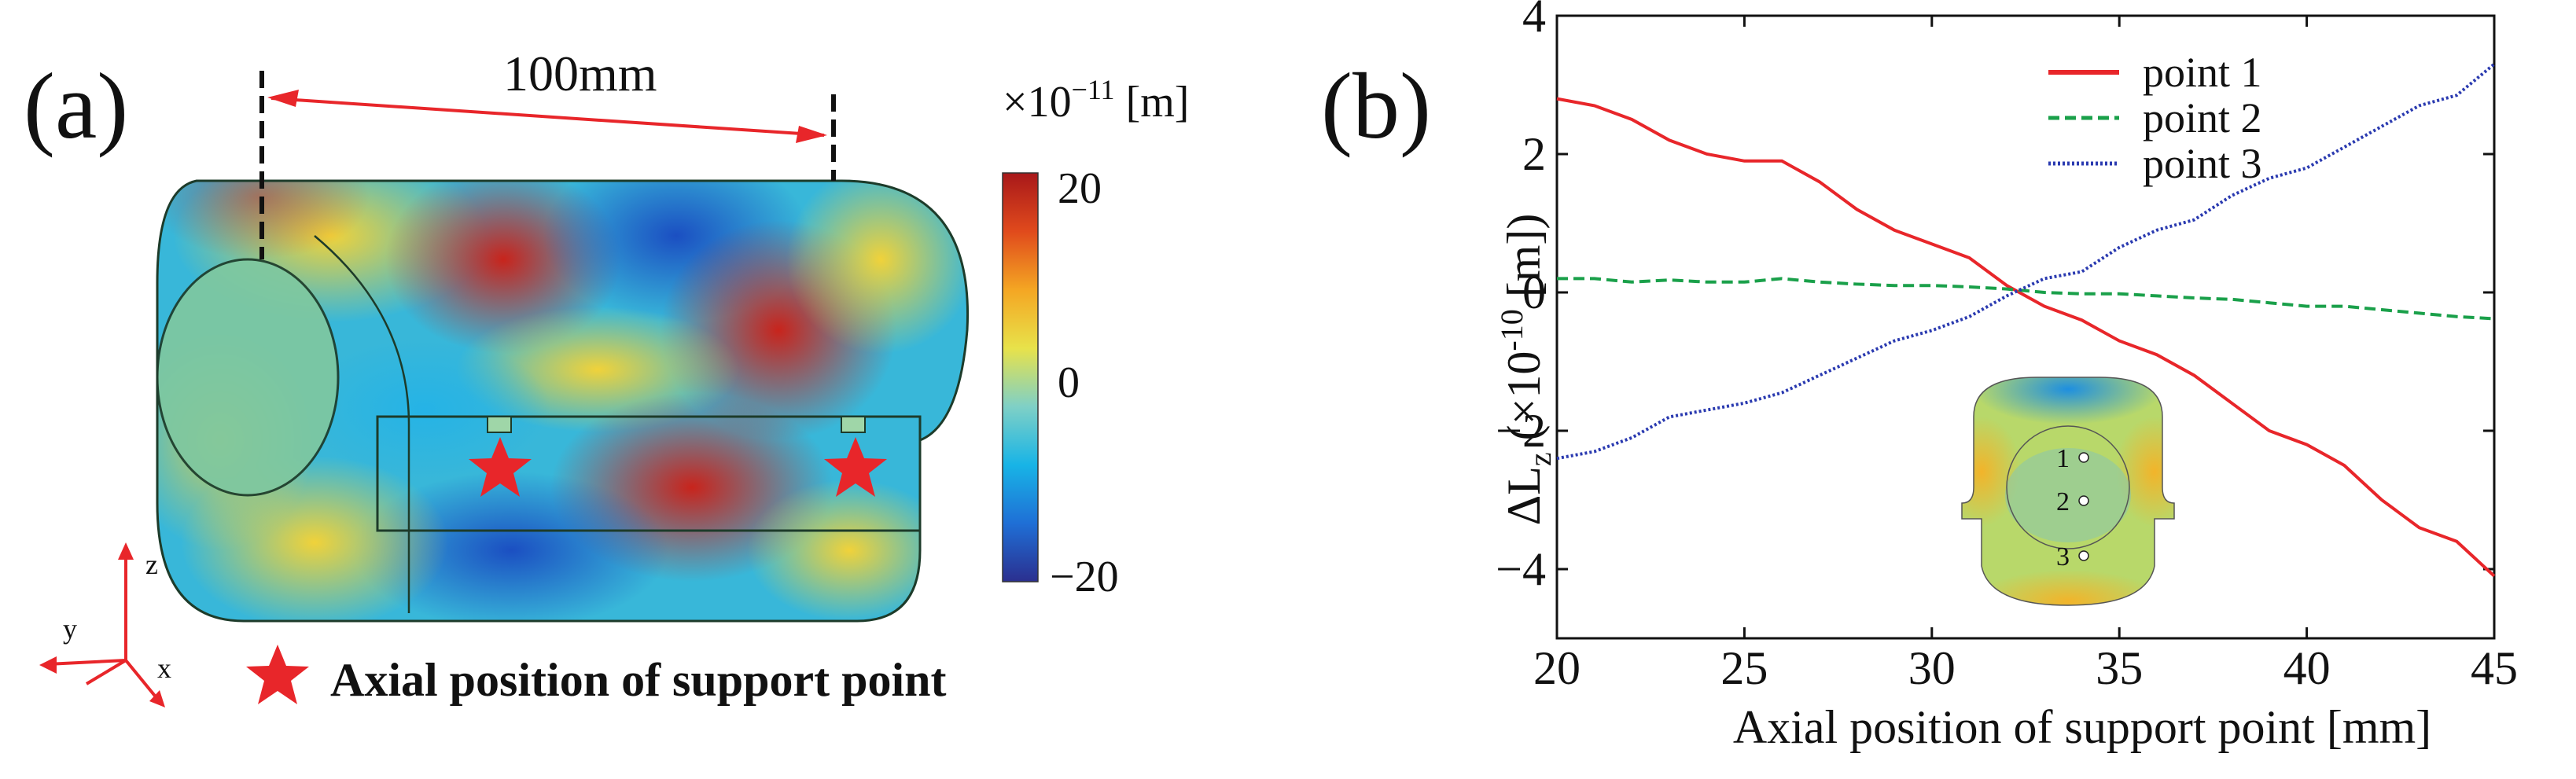 The height and width of the screenshot is (779, 2576). What do you see at coordinates (580, 73) in the screenshot?
I see `dimension-label: 100mm` at bounding box center [580, 73].